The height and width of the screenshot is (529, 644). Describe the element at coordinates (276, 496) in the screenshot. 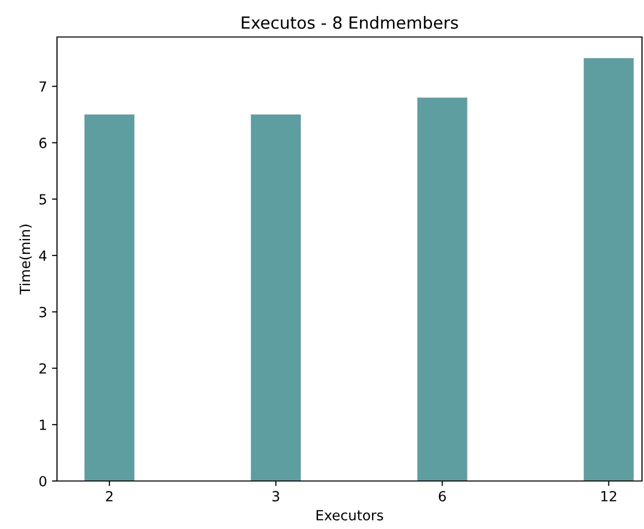

I see `x-tick-label: 3` at that location.